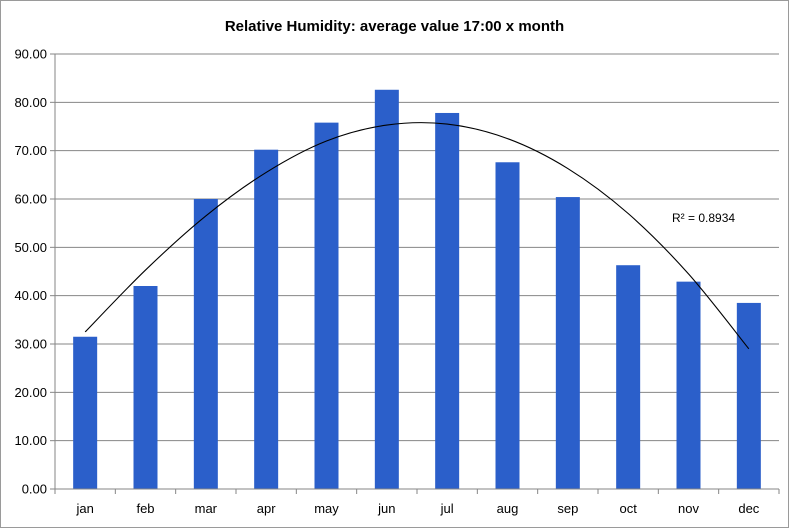 The image size is (789, 528). Describe the element at coordinates (30, 344) in the screenshot. I see `y-tick-label: 30.00` at that location.